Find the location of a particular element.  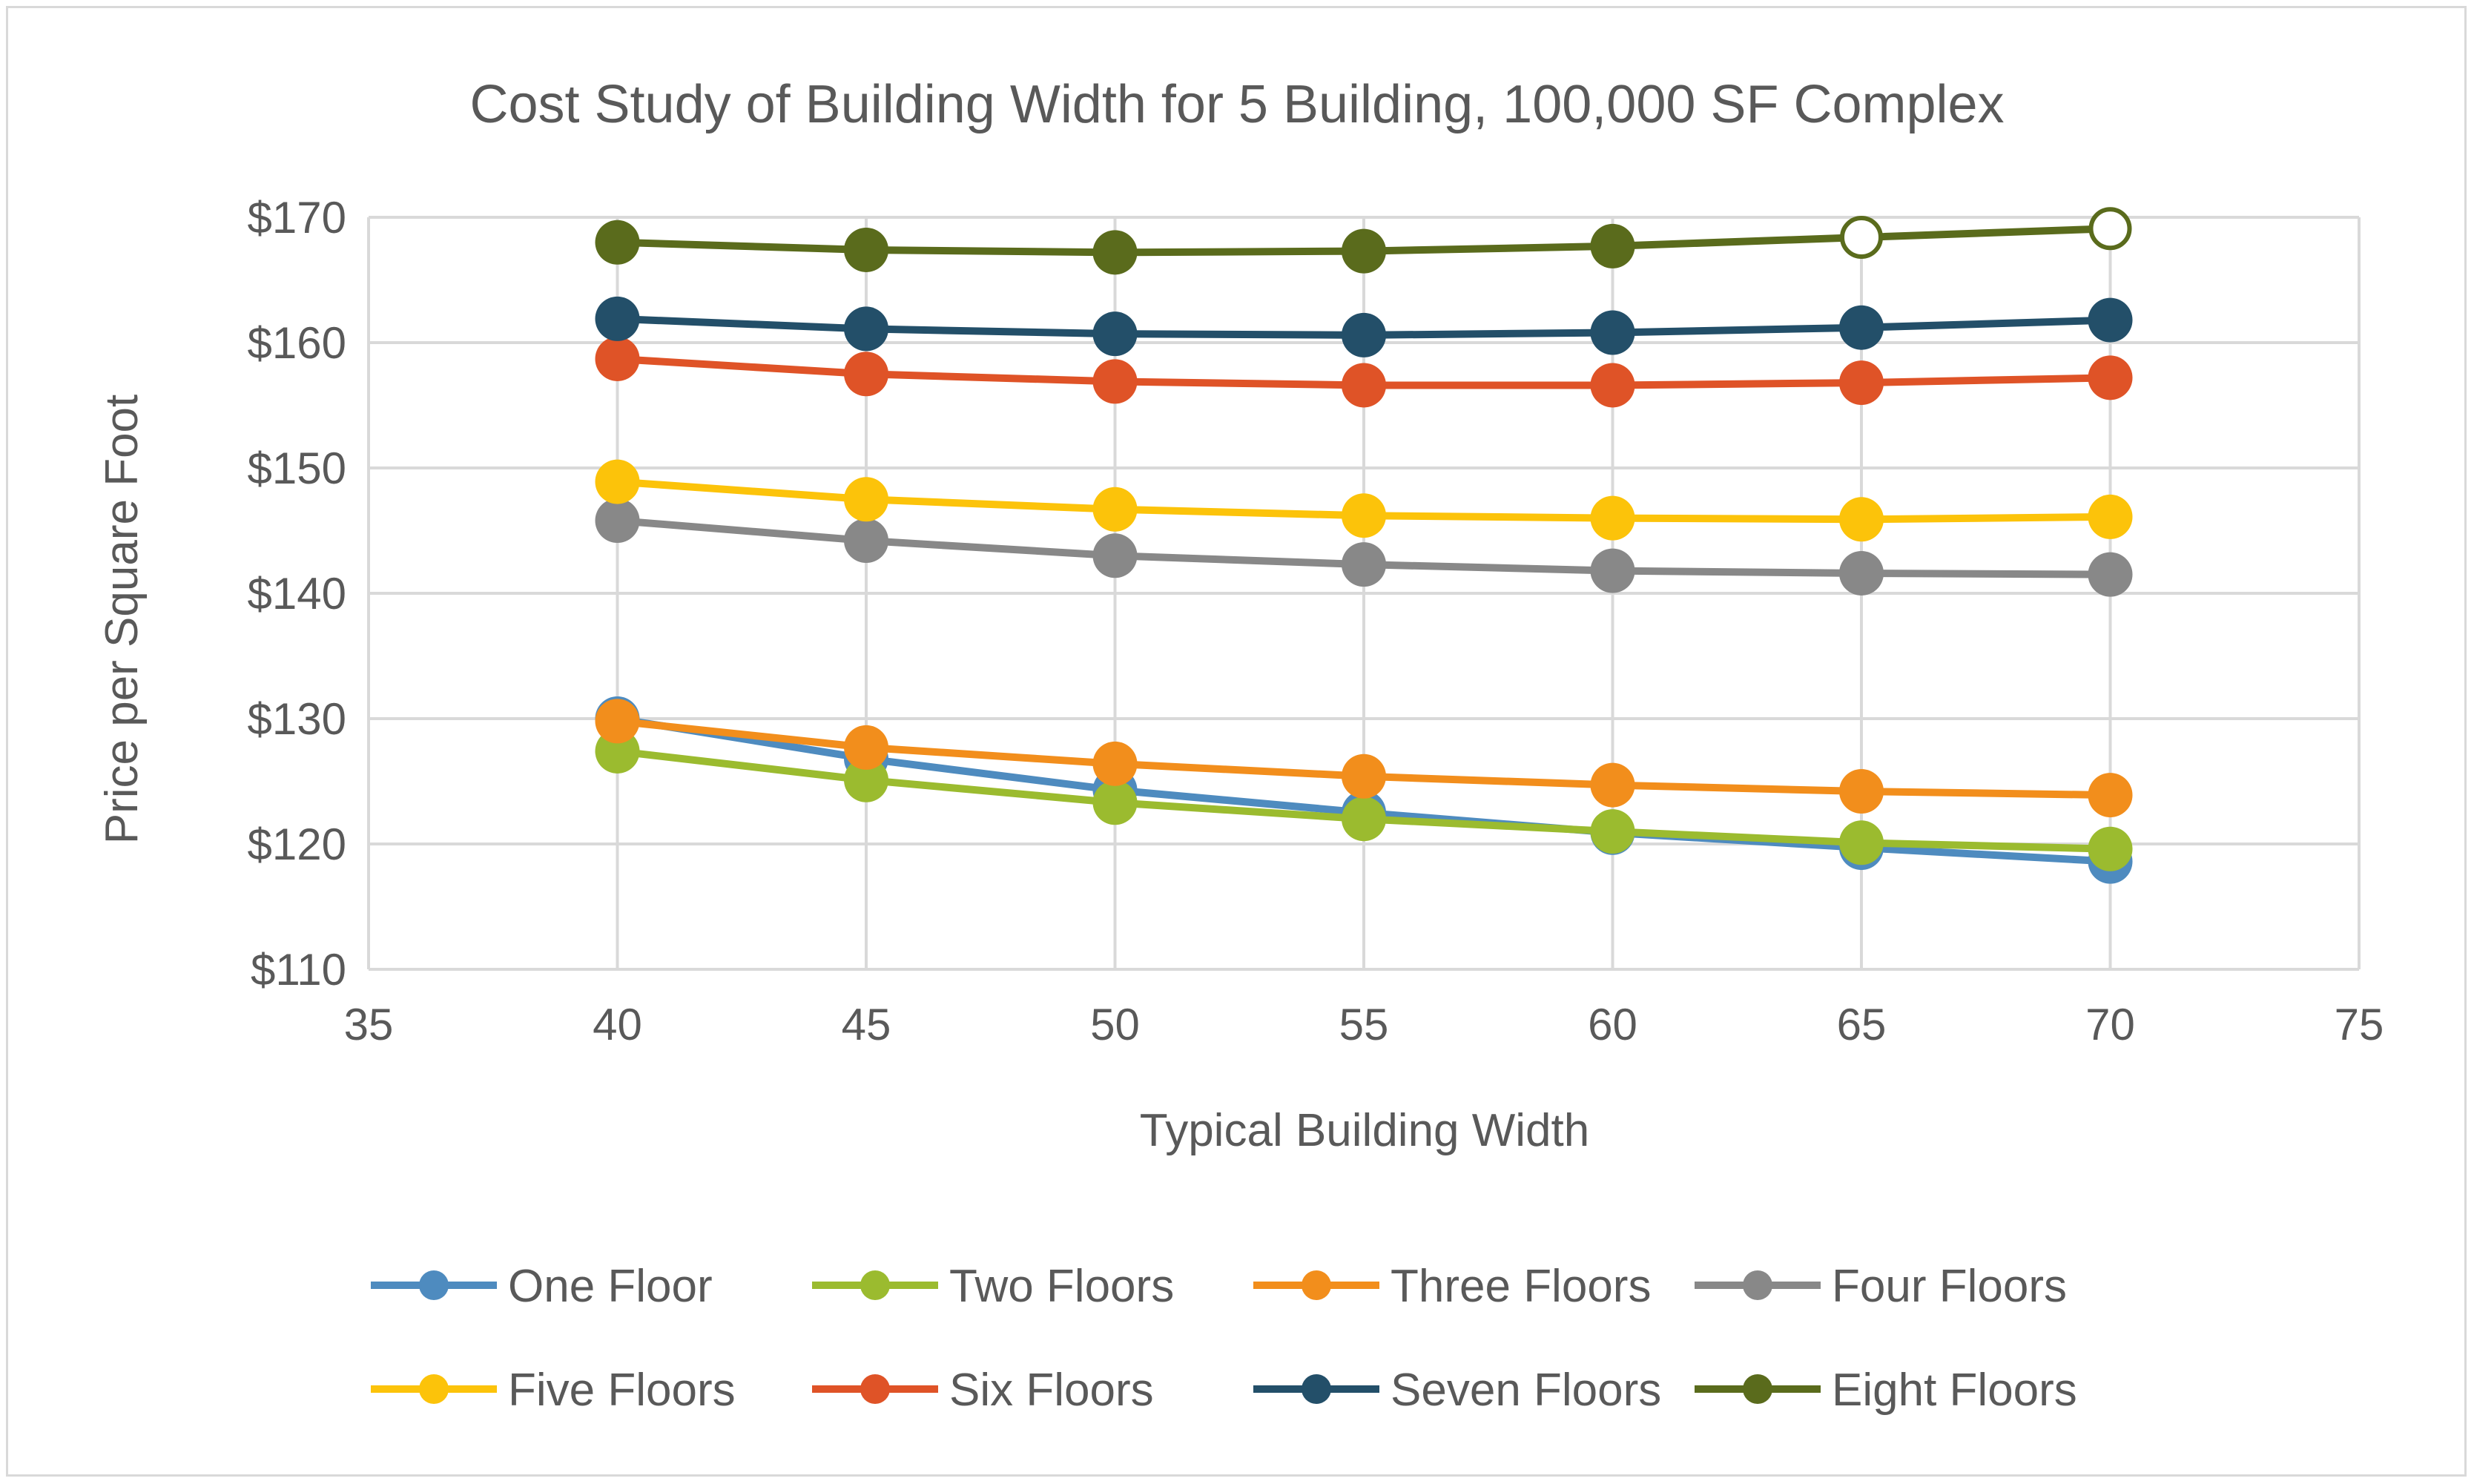

y-tick-label: $160 is located at coordinates (297, 343).